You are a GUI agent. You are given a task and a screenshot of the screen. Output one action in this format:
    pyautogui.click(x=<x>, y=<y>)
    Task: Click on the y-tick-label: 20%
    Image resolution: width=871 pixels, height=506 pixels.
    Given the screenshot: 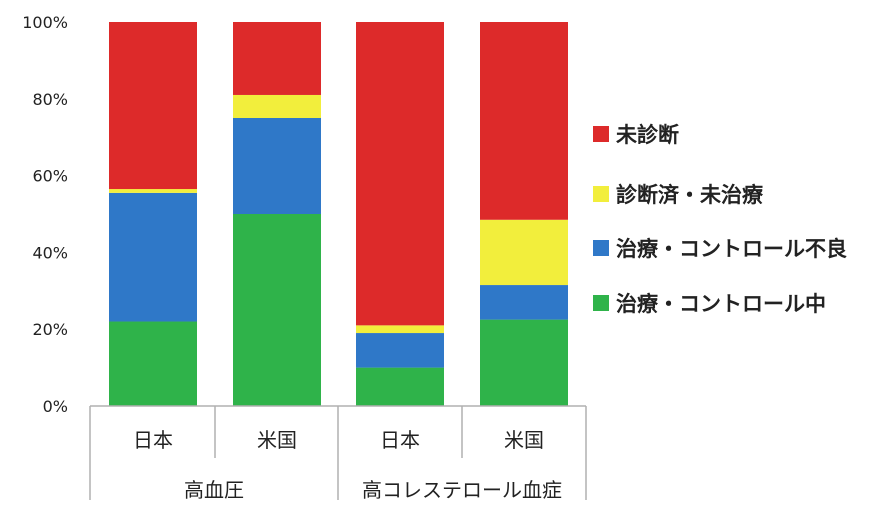 What is the action you would take?
    pyautogui.click(x=50, y=329)
    